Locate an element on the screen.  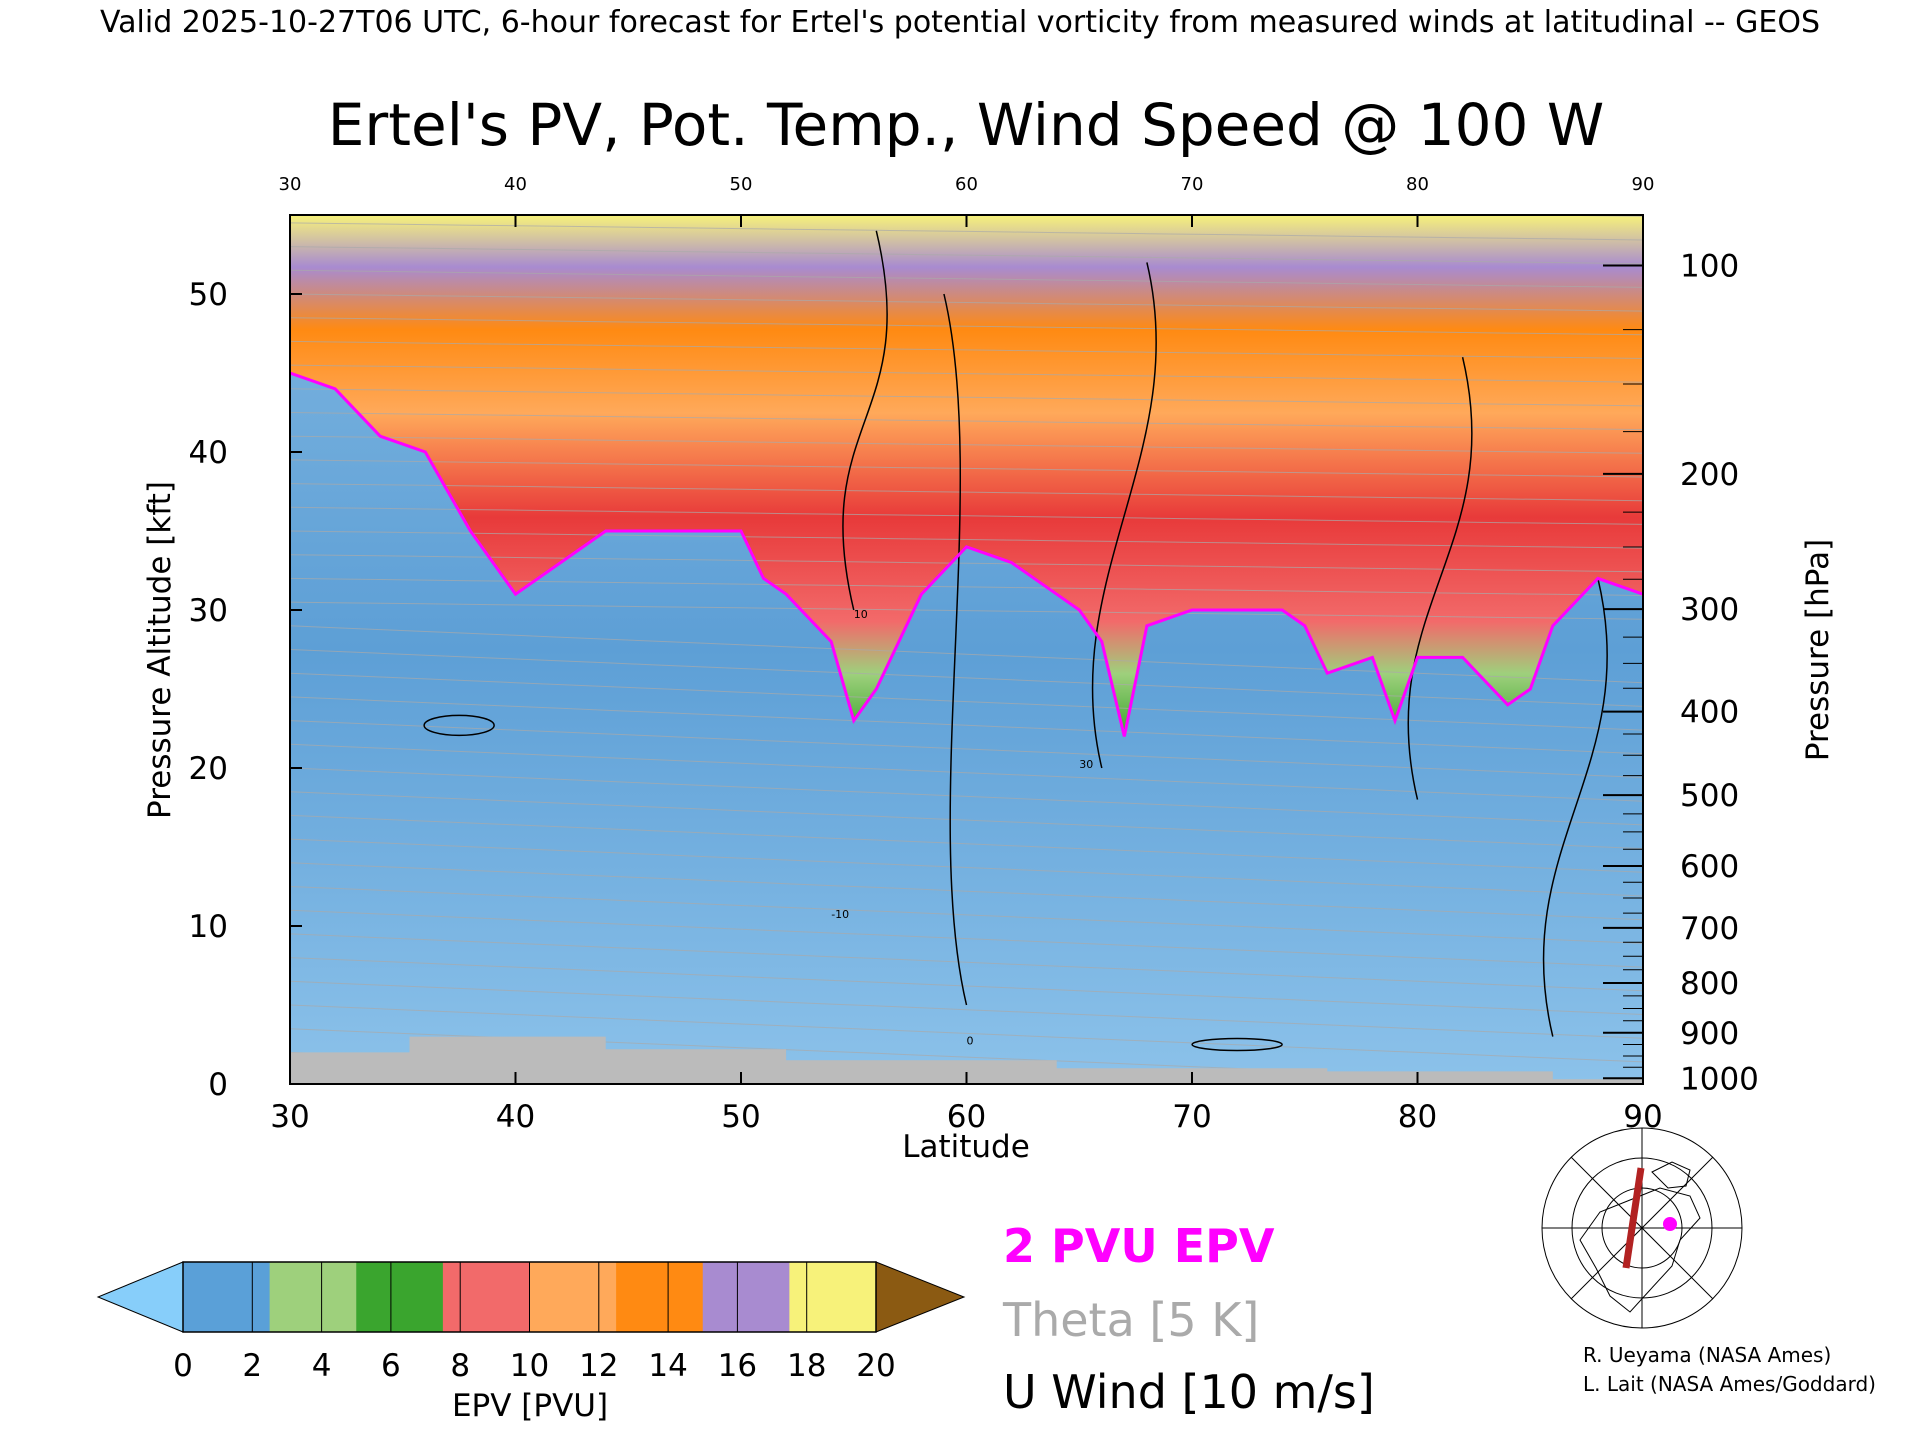
colorbar-frame is located at coordinates (529, 1297).